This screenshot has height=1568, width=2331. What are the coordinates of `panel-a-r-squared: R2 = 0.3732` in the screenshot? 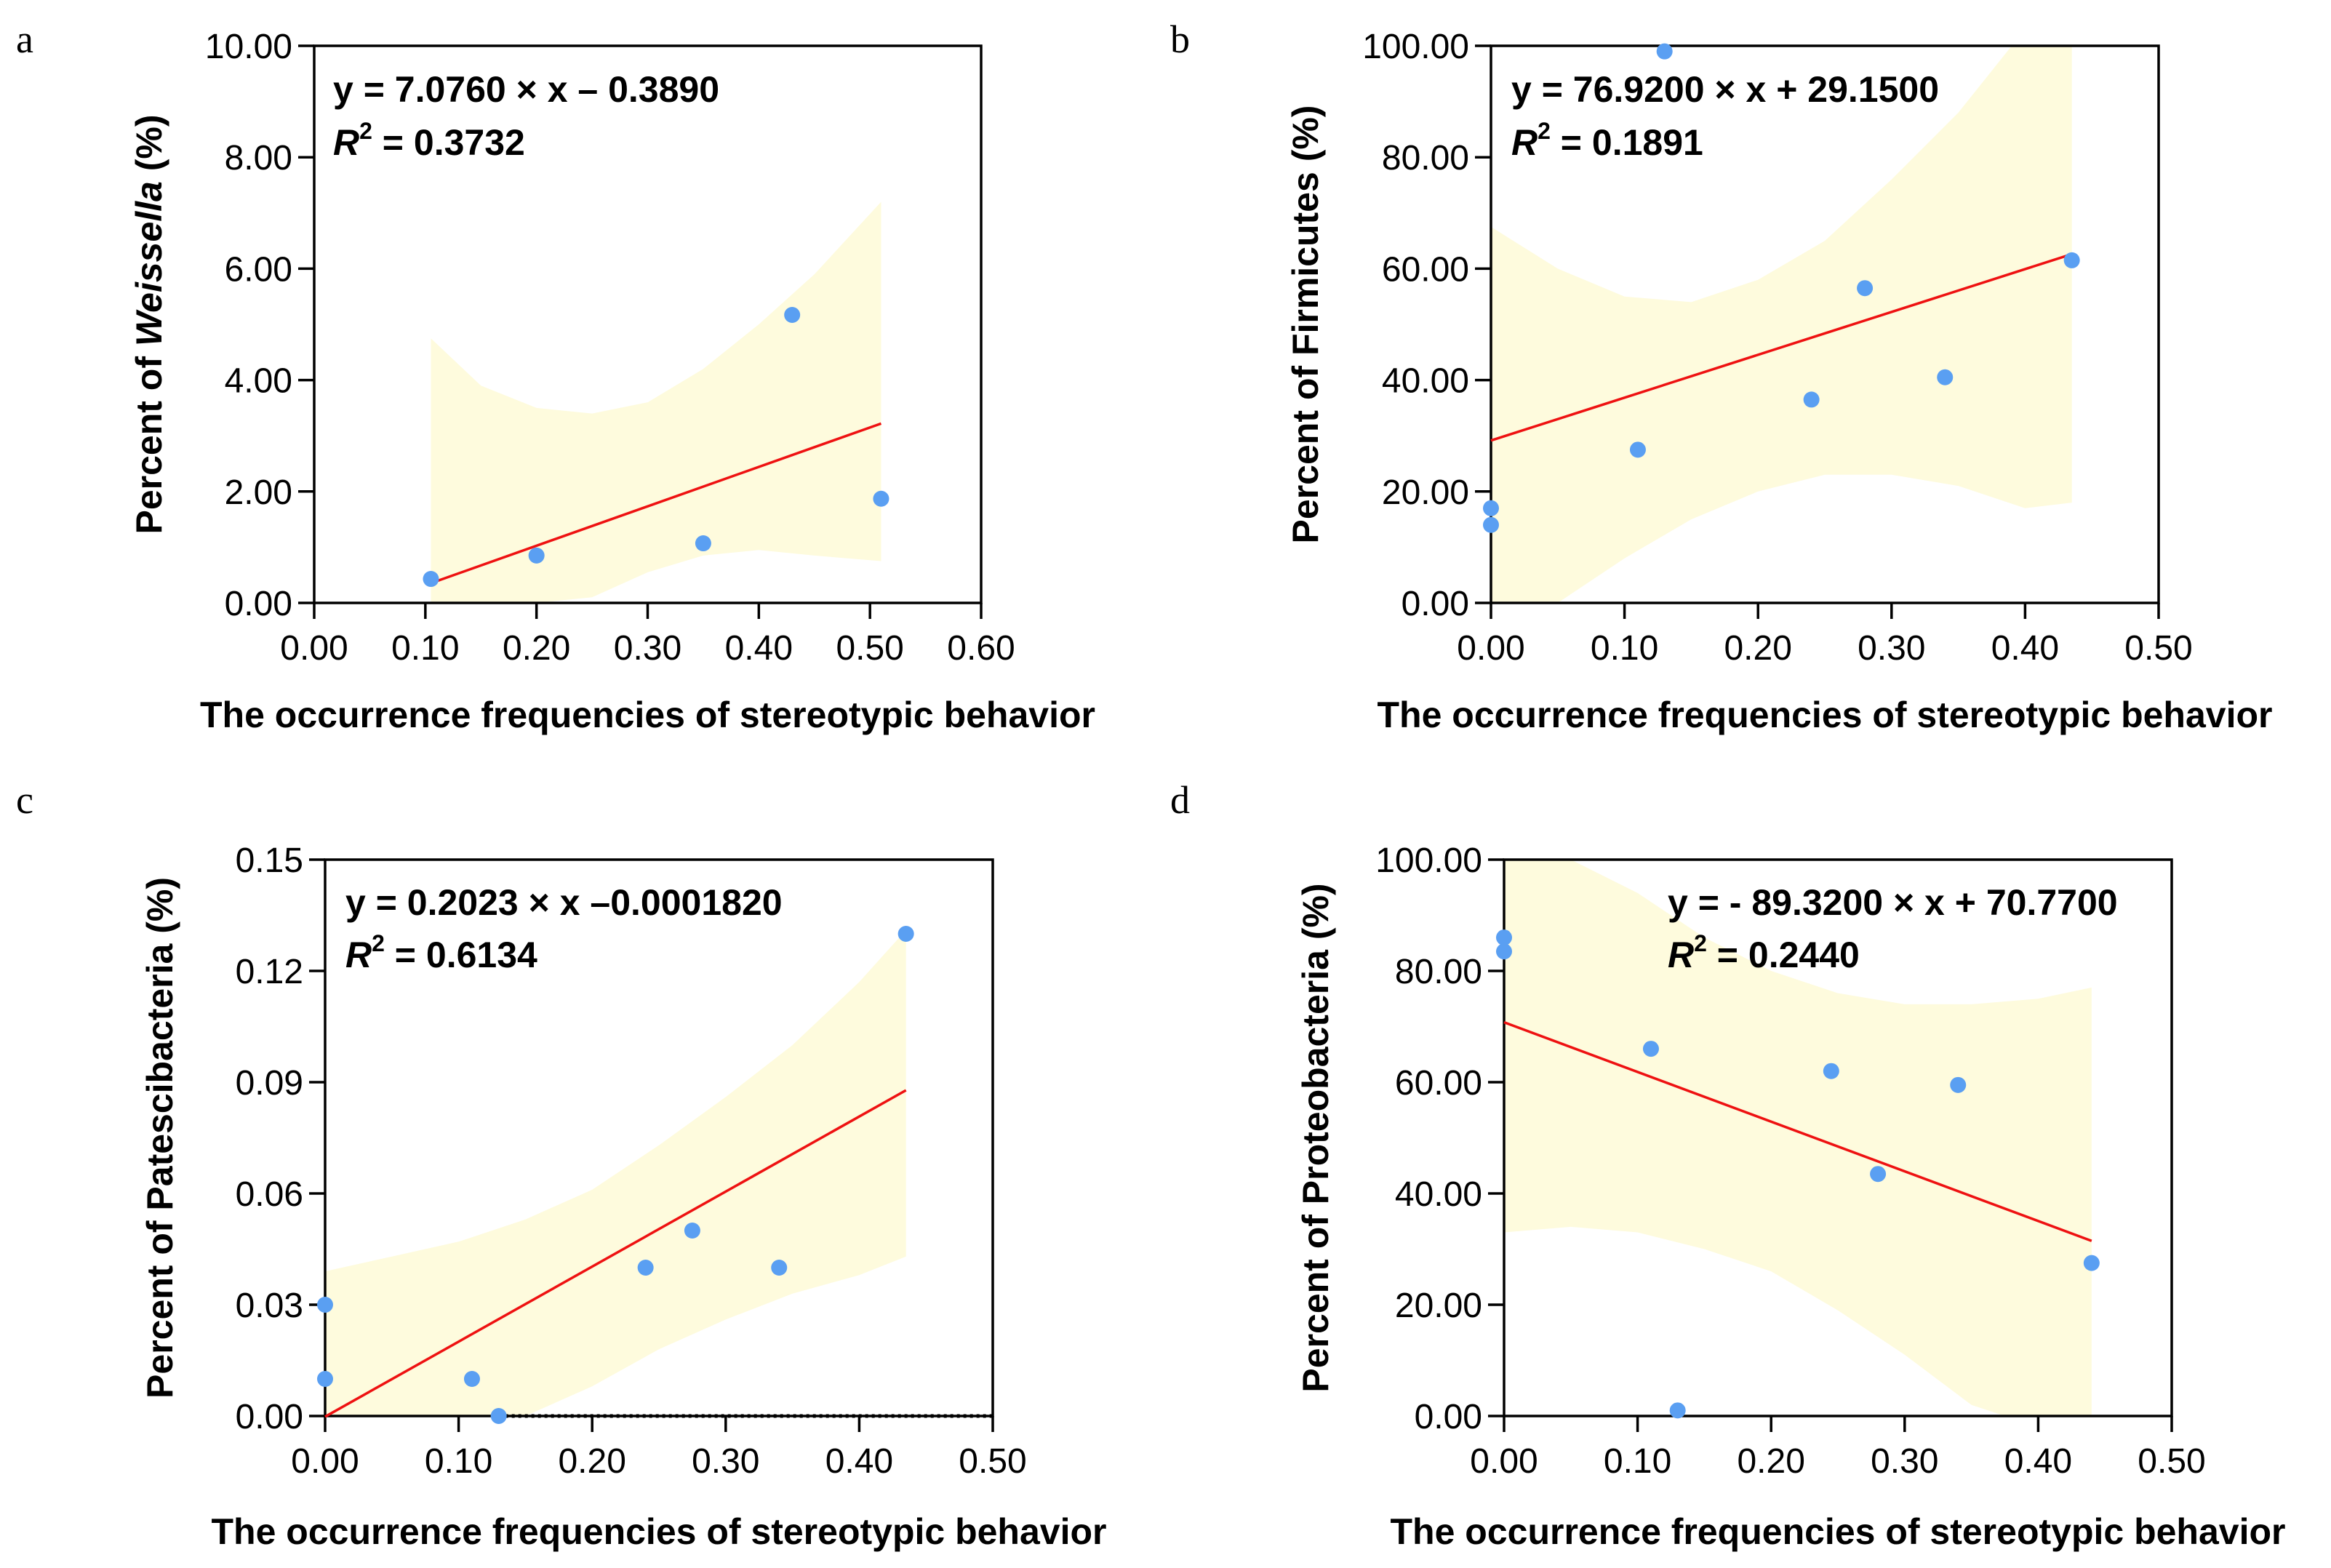 It's located at (429, 140).